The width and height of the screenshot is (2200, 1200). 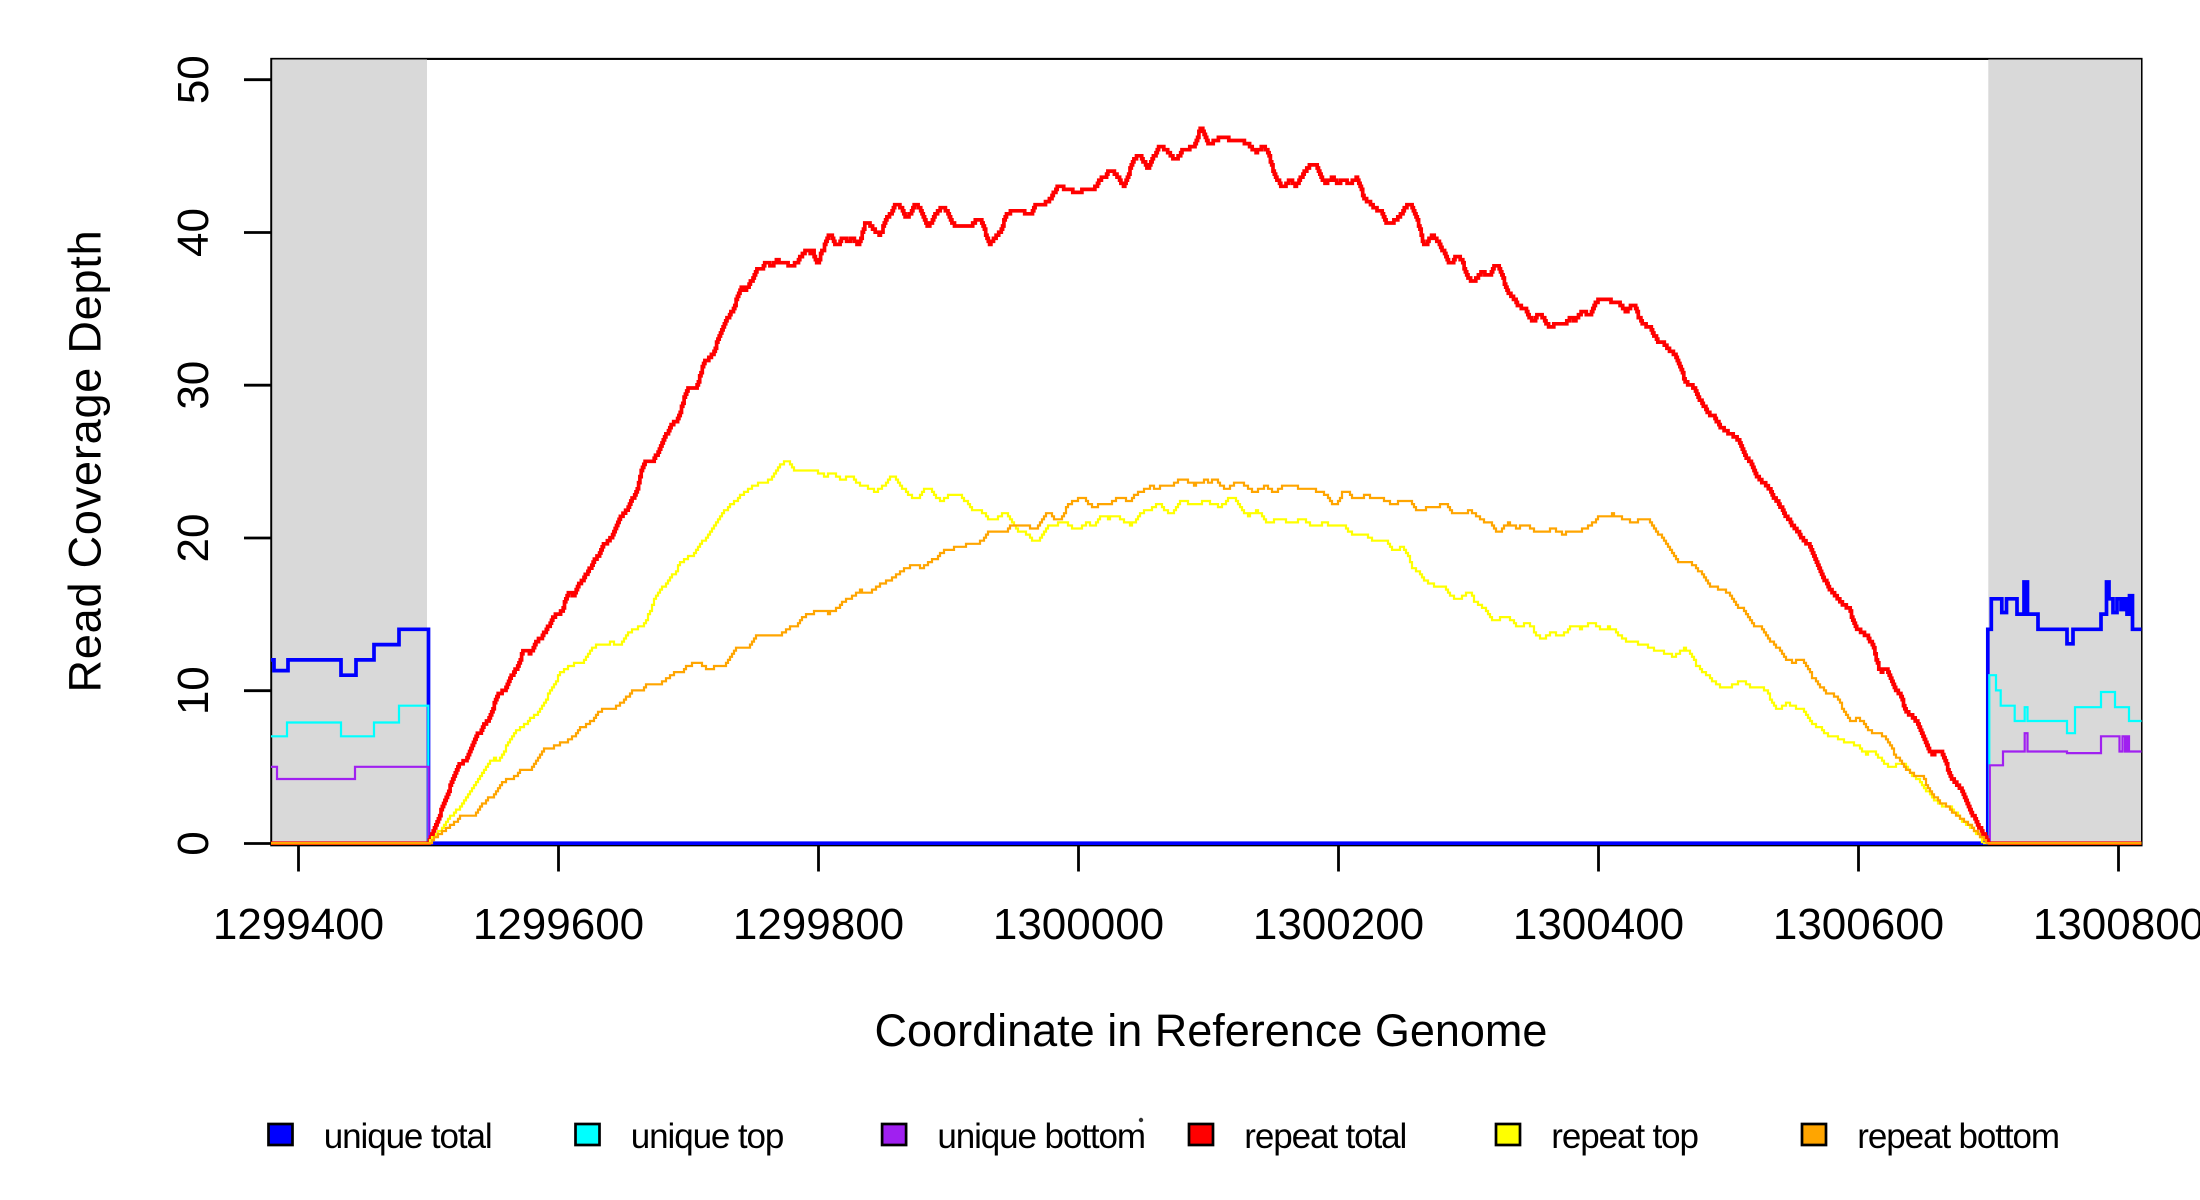 What do you see at coordinates (1041, 1136) in the screenshot?
I see `svg-text: unique bottom` at bounding box center [1041, 1136].